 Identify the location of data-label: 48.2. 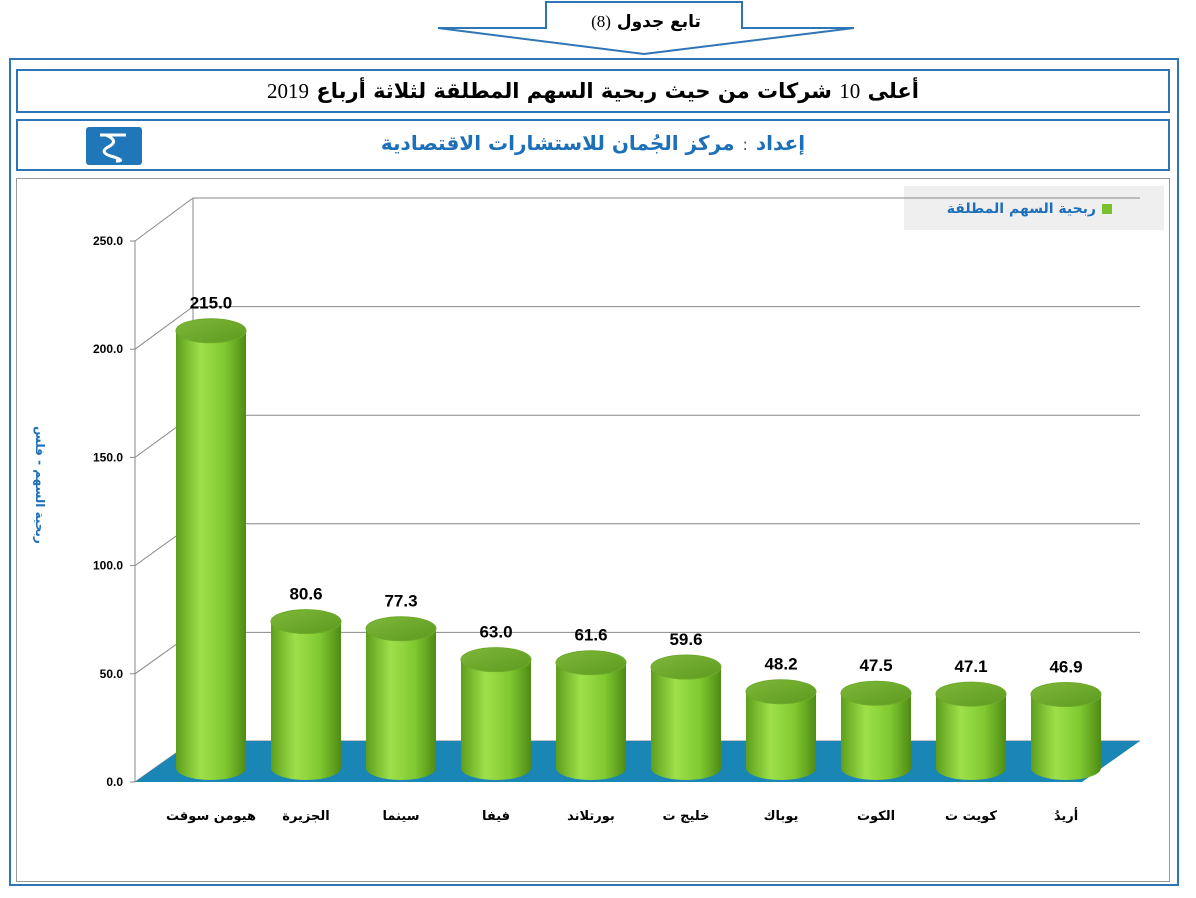
(780, 664).